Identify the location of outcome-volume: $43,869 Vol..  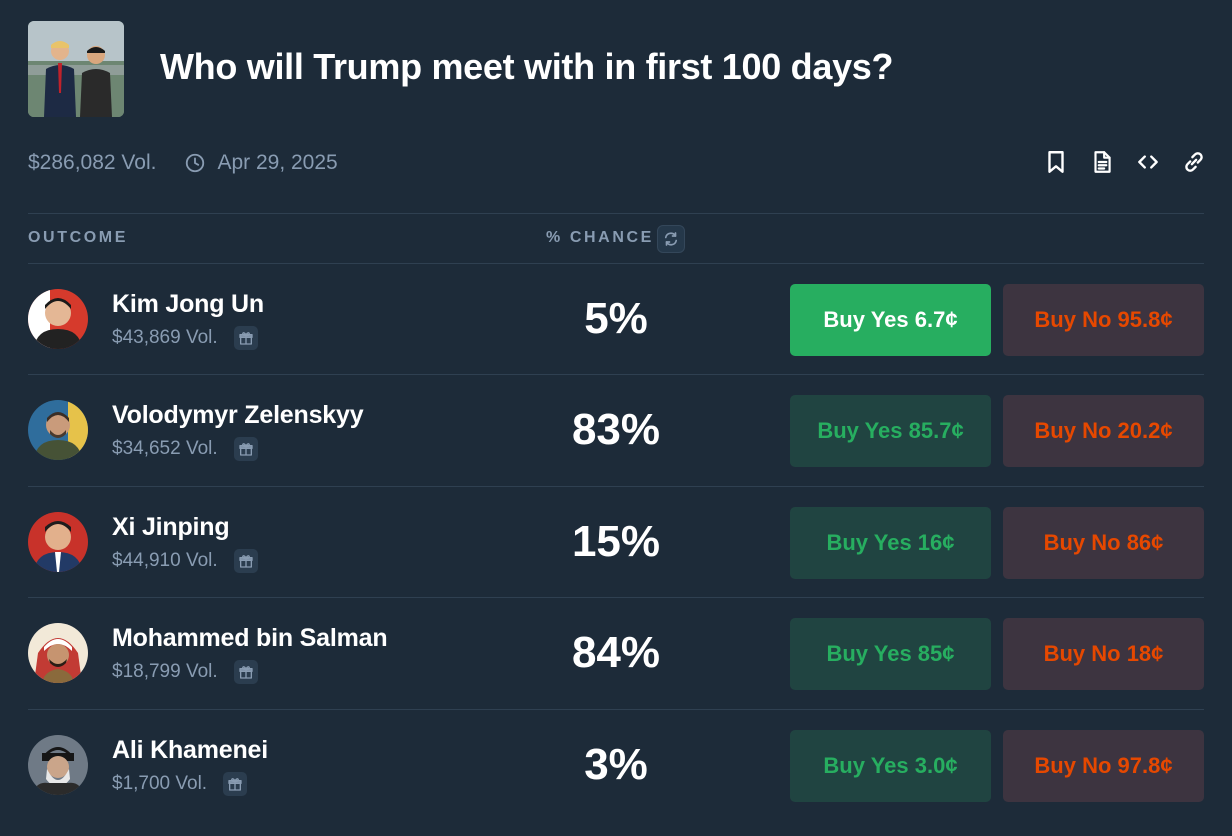
(165, 337).